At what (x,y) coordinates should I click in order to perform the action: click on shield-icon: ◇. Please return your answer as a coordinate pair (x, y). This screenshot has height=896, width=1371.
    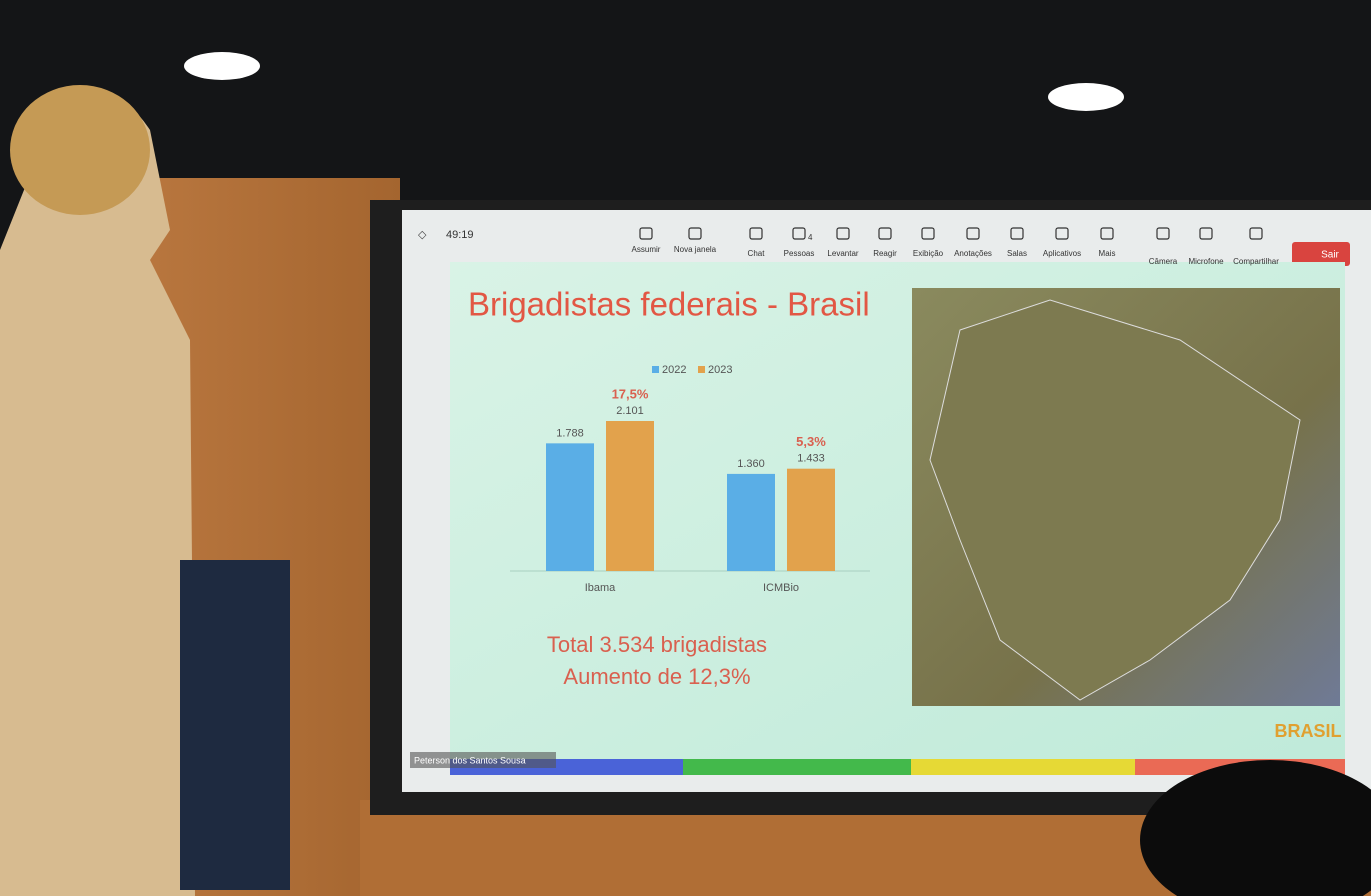
    Looking at the image, I should click on (422, 235).